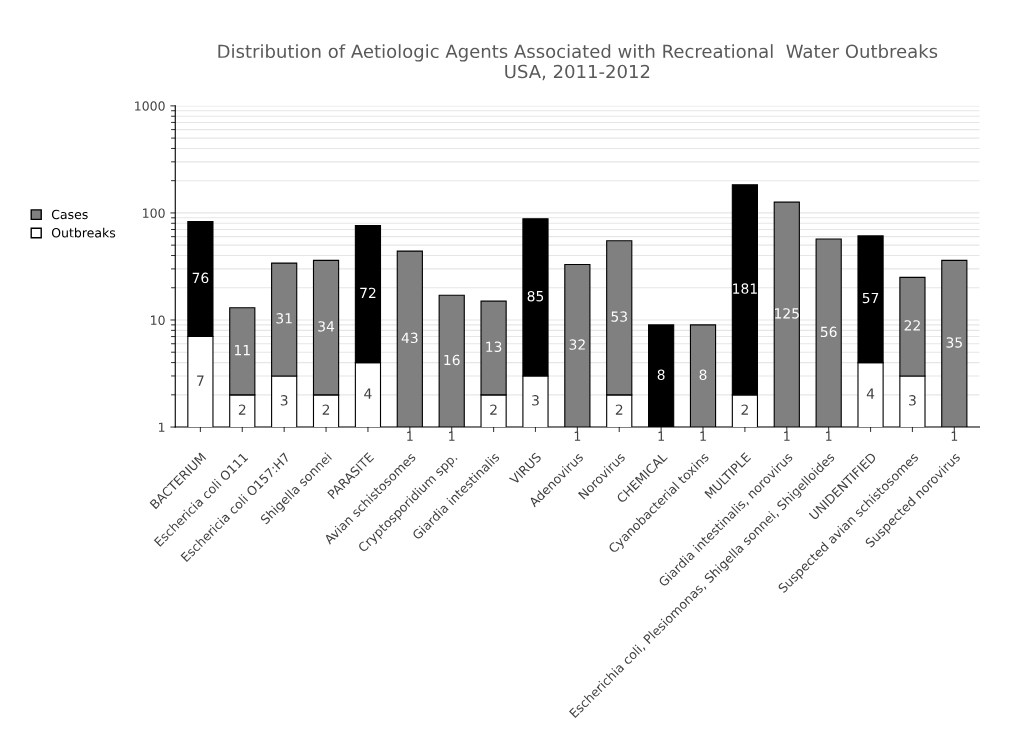 This screenshot has height=730, width=1031. Describe the element at coordinates (158, 320) in the screenshot. I see `y-tick-label: 10` at that location.